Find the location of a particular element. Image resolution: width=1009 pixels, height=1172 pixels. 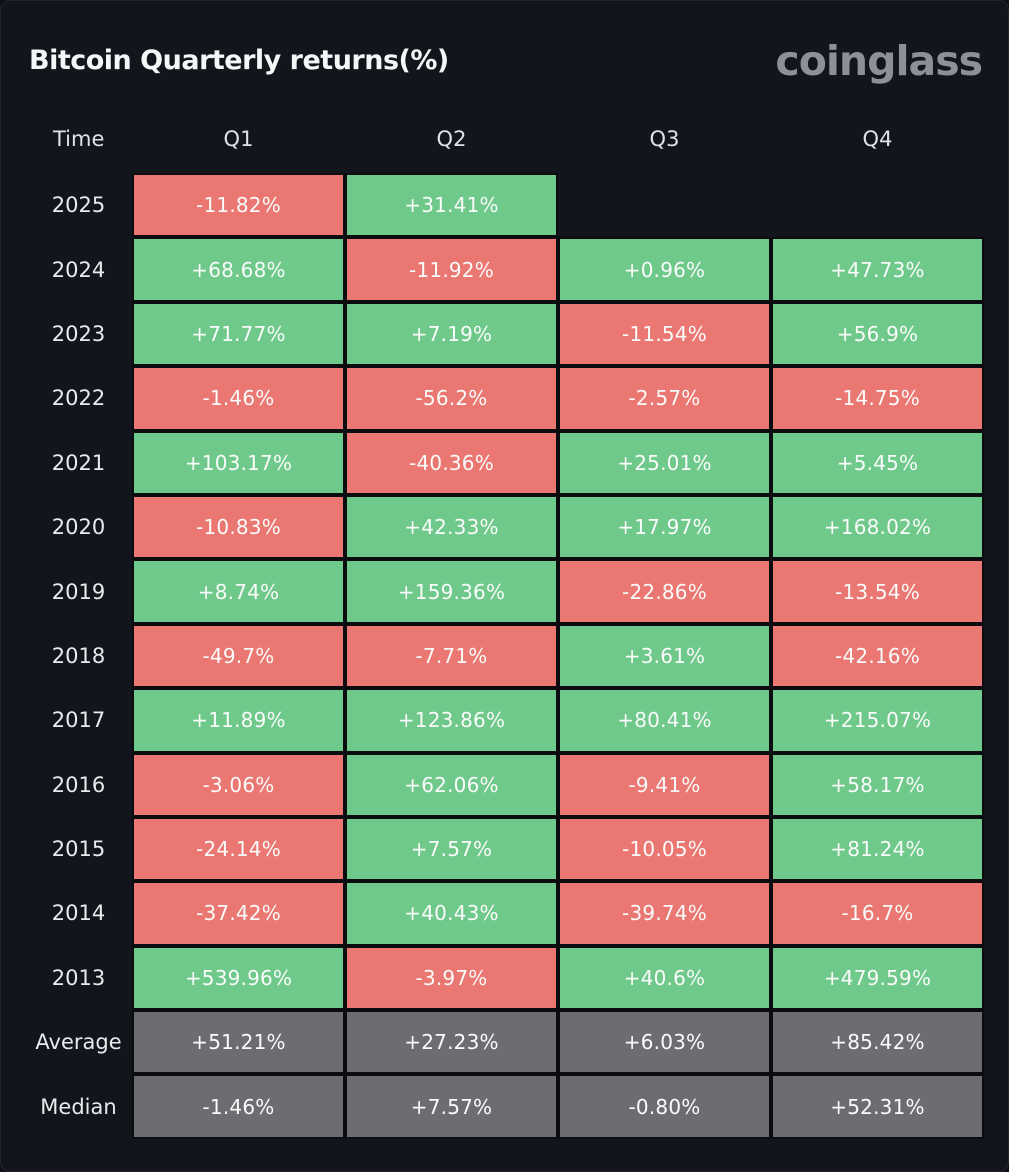

return-cell-2024-q4: +47.73% is located at coordinates (877, 269).